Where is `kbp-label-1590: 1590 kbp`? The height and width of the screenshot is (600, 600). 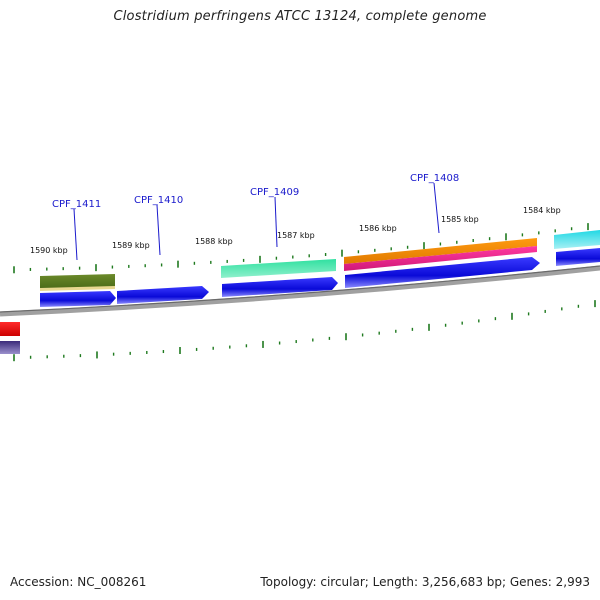
kbp-label-1590: 1590 kbp is located at coordinates (49, 250).